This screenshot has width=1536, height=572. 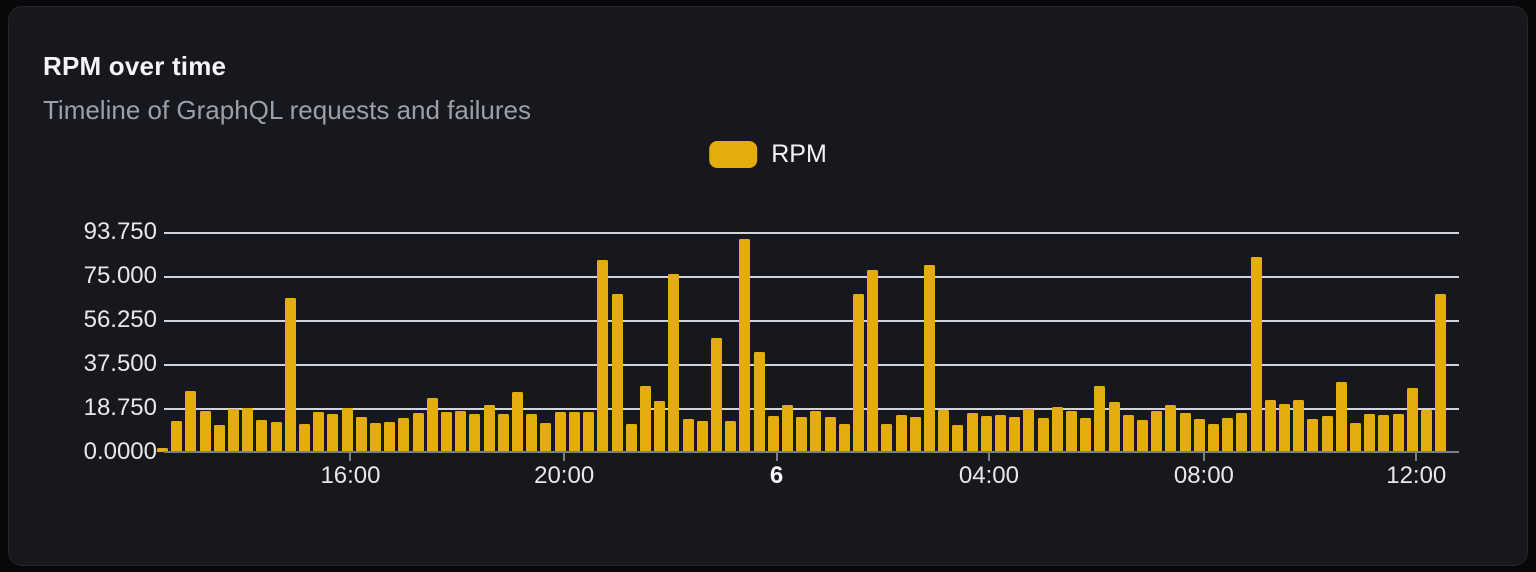 I want to click on y-axis-label: 0.0000, so click(x=120, y=451).